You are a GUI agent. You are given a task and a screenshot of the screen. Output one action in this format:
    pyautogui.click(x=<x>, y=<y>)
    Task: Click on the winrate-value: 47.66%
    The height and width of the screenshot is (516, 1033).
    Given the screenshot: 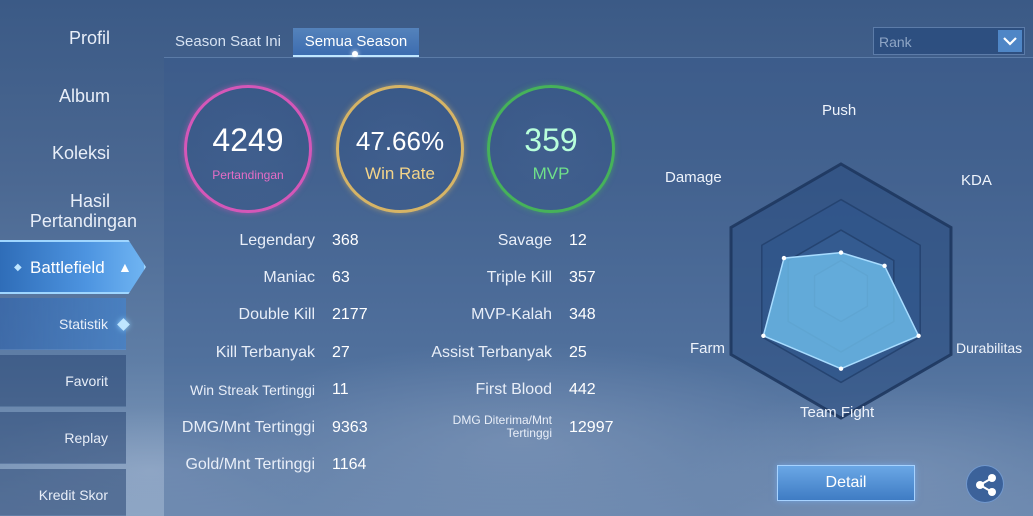 What is the action you would take?
    pyautogui.click(x=400, y=141)
    